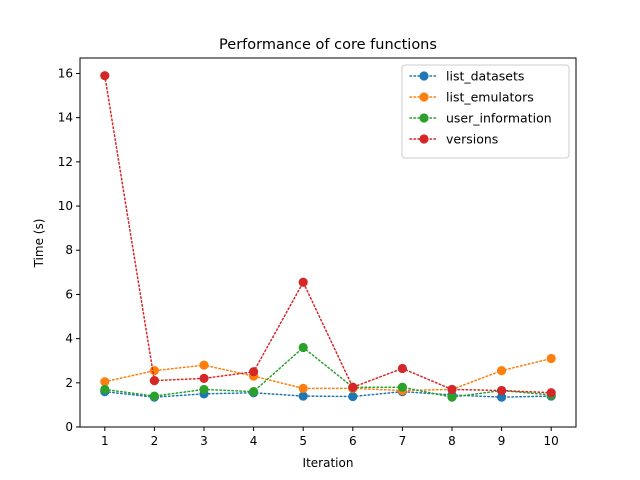  What do you see at coordinates (472, 139) in the screenshot?
I see `legend-label: versions` at bounding box center [472, 139].